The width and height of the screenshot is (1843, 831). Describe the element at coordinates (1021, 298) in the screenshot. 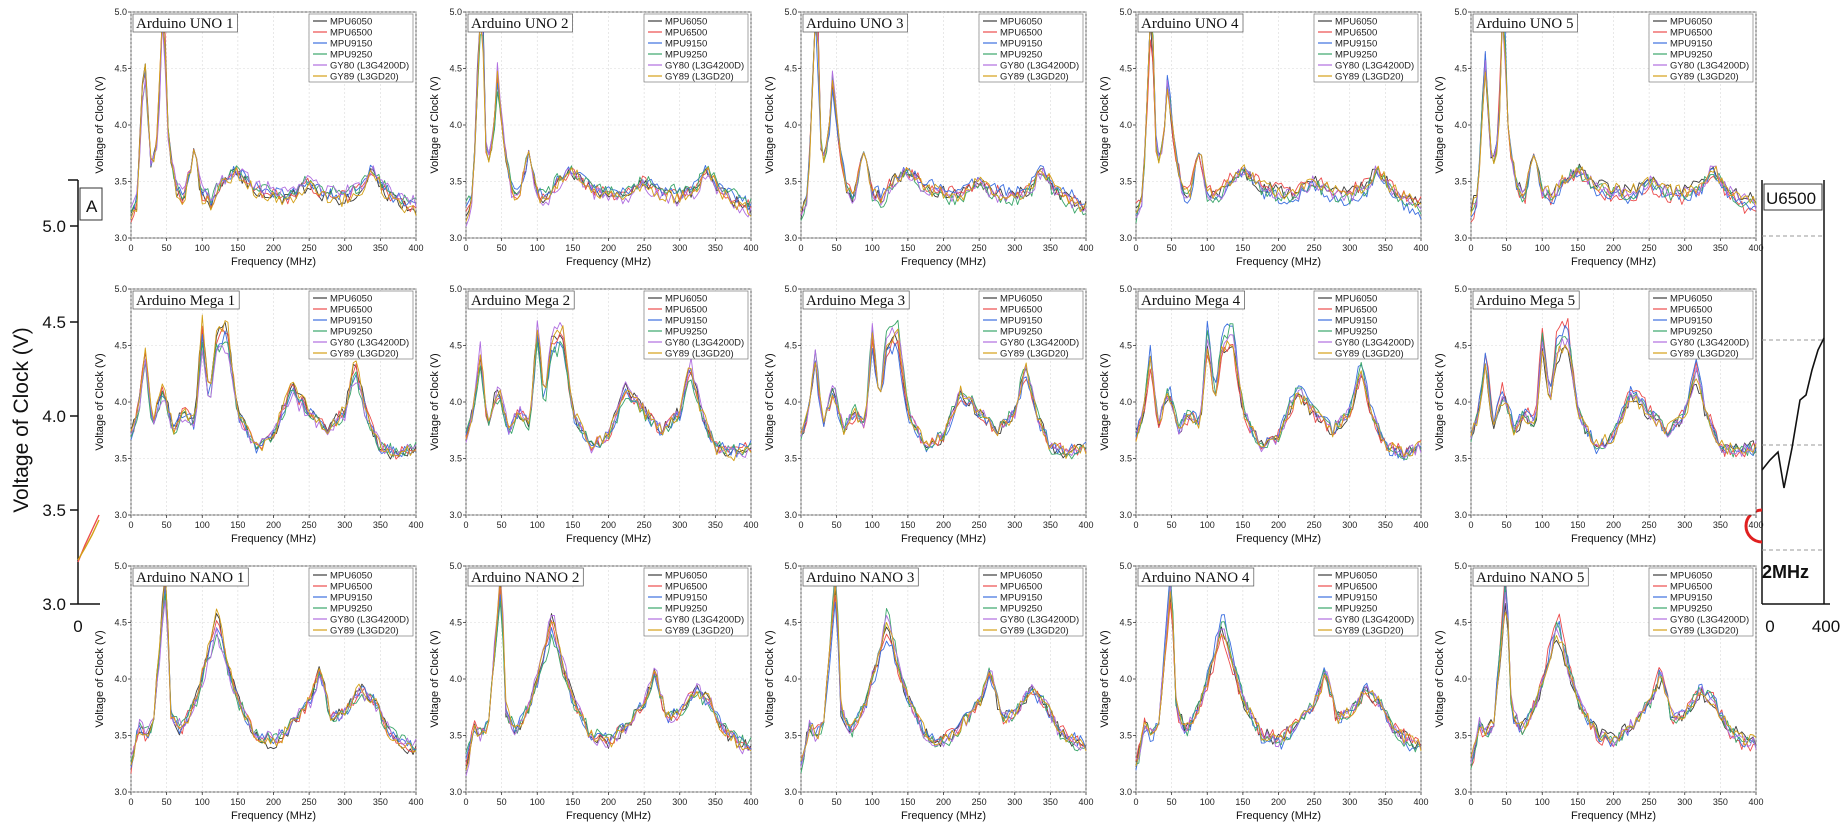

I see `legend-label: MPU6050` at that location.